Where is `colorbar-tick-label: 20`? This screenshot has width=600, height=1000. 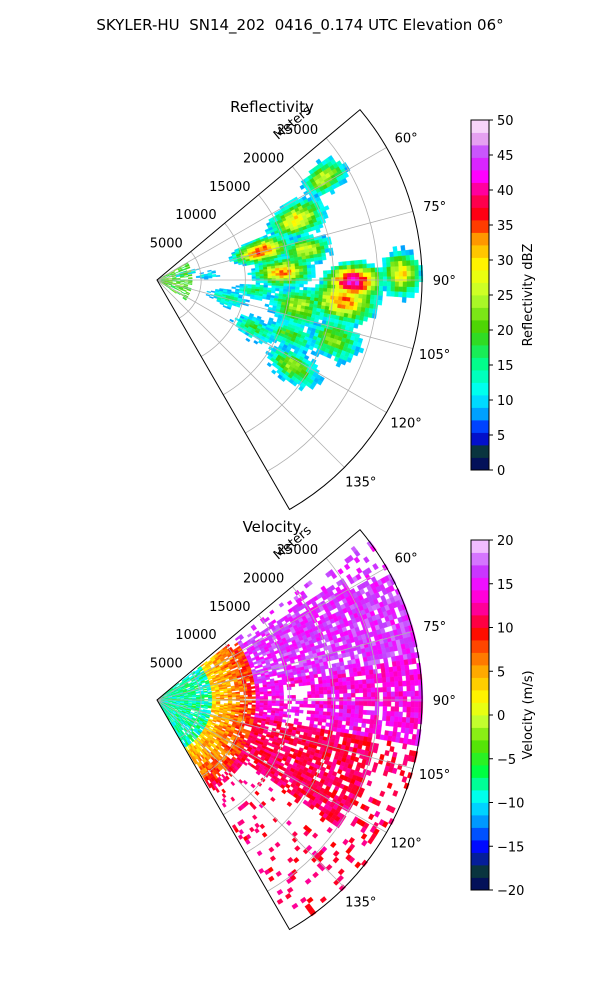 colorbar-tick-label: 20 is located at coordinates (505, 331).